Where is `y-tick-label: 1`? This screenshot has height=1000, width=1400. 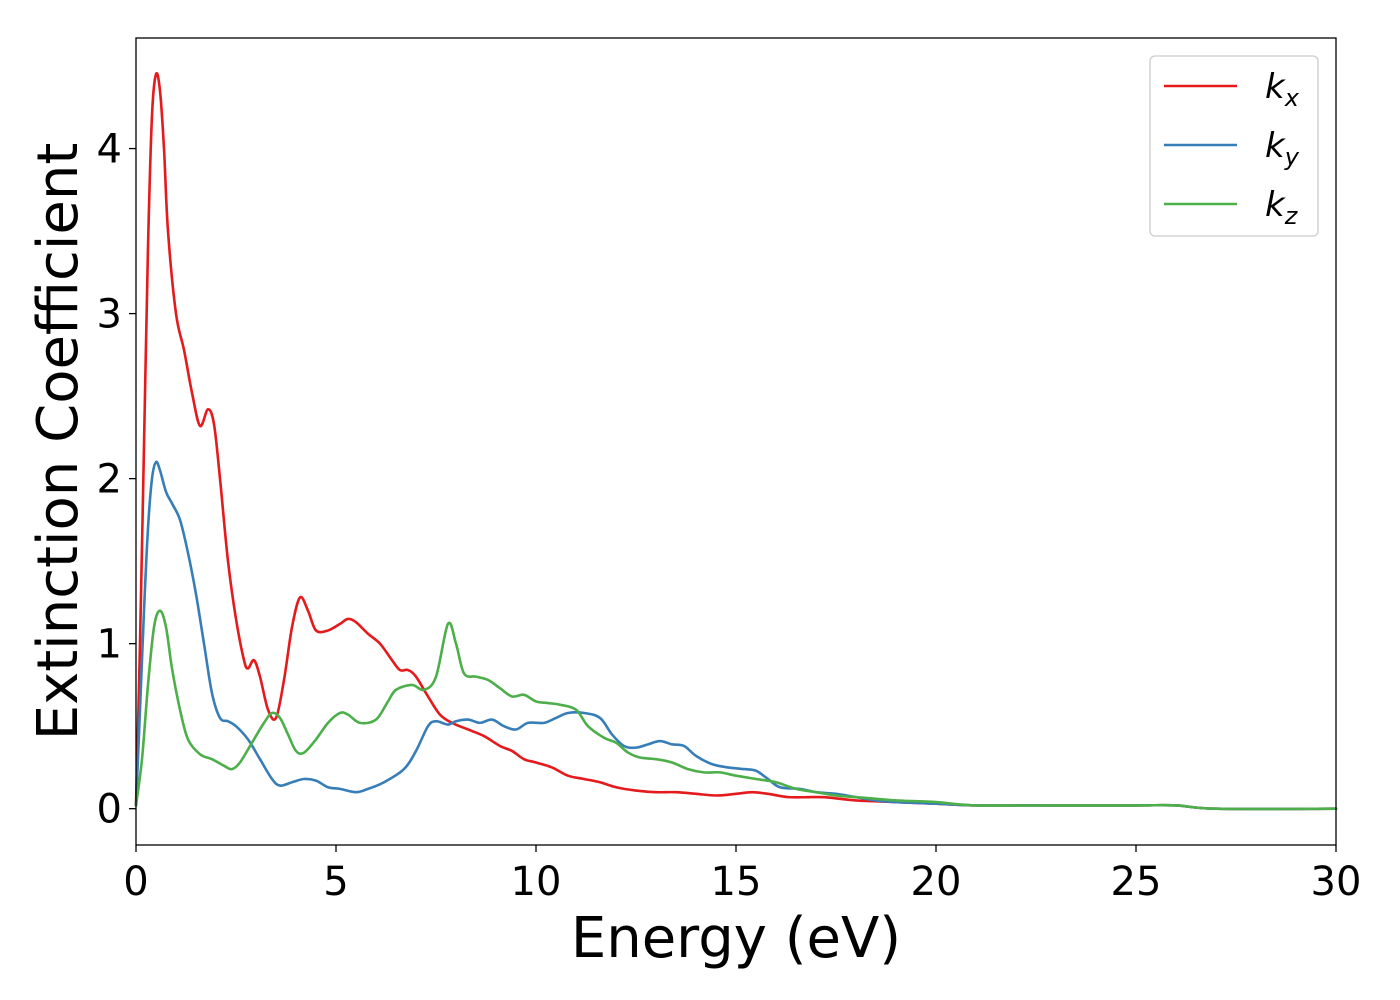 y-tick-label: 1 is located at coordinates (109, 645).